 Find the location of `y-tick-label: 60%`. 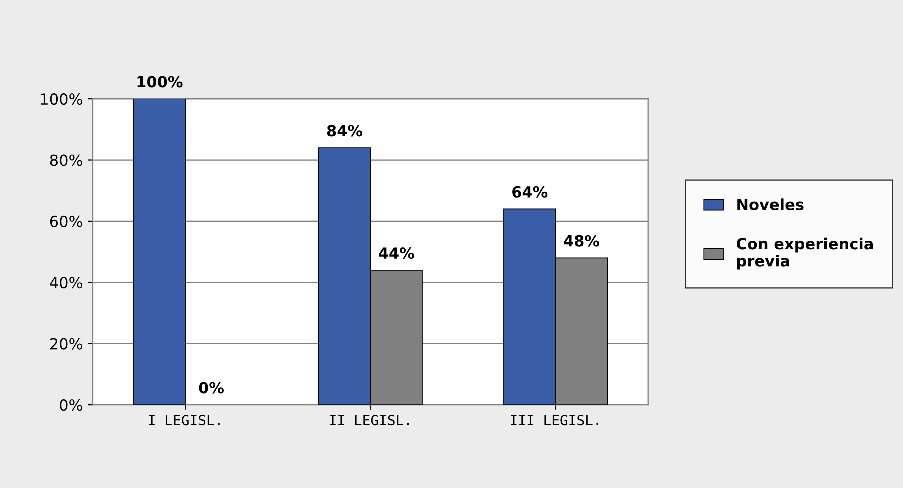

y-tick-label: 60% is located at coordinates (66, 222).